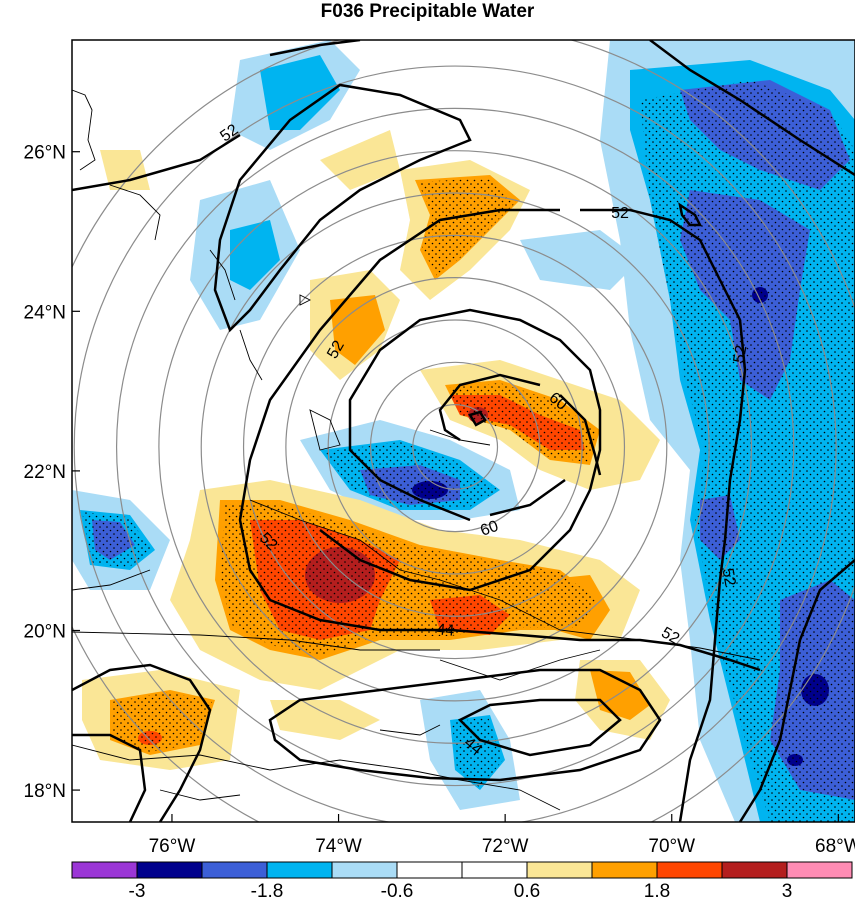 The width and height of the screenshot is (855, 900). Describe the element at coordinates (45, 472) in the screenshot. I see `lat-tick-label: 22°N` at that location.